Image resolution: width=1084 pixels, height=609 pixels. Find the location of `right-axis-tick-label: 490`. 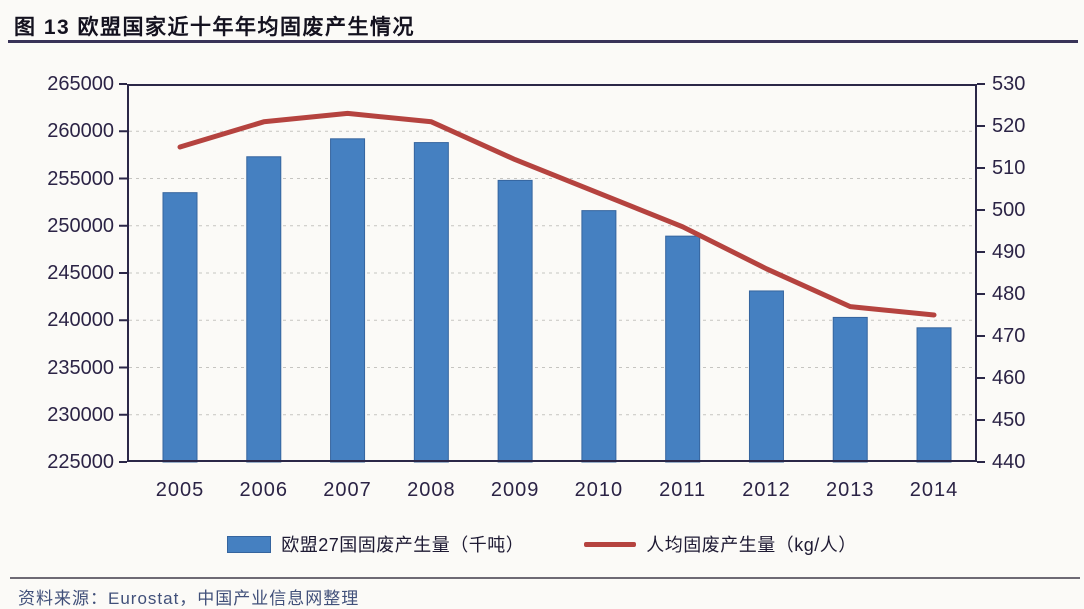

right-axis-tick-label: 490 is located at coordinates (1009, 252).